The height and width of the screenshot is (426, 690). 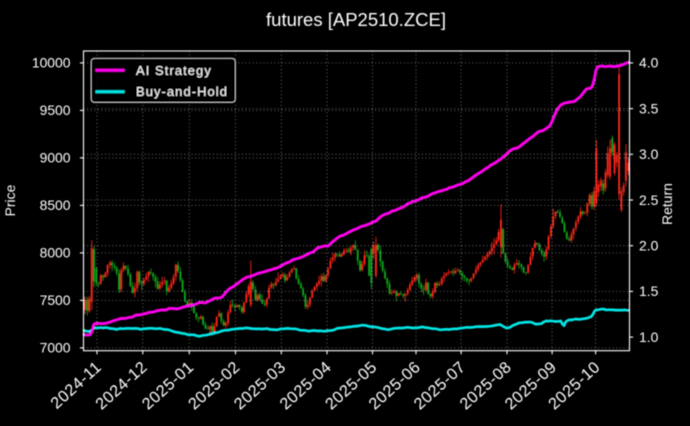 I want to click on svg-text: 3.0, so click(x=649, y=154).